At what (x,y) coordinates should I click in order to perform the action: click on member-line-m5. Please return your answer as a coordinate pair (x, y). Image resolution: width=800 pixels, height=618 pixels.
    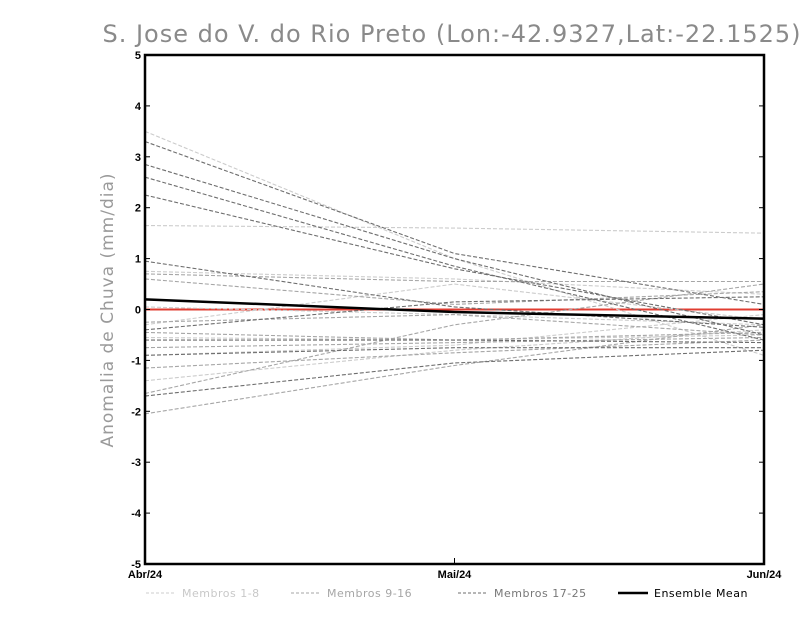
    Looking at the image, I should click on (454, 335).